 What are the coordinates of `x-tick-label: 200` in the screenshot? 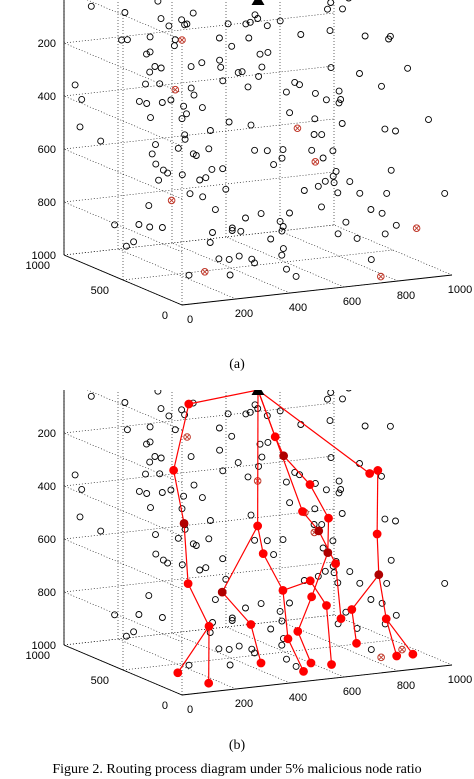 It's located at (244, 314).